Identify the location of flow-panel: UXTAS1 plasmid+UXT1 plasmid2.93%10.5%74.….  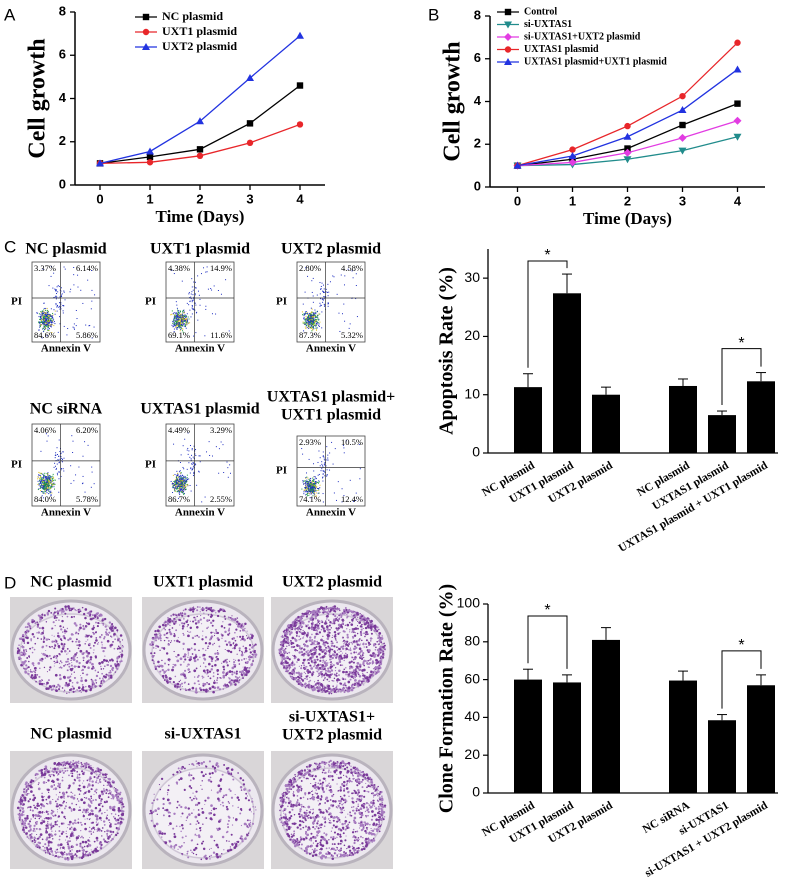
(331, 454).